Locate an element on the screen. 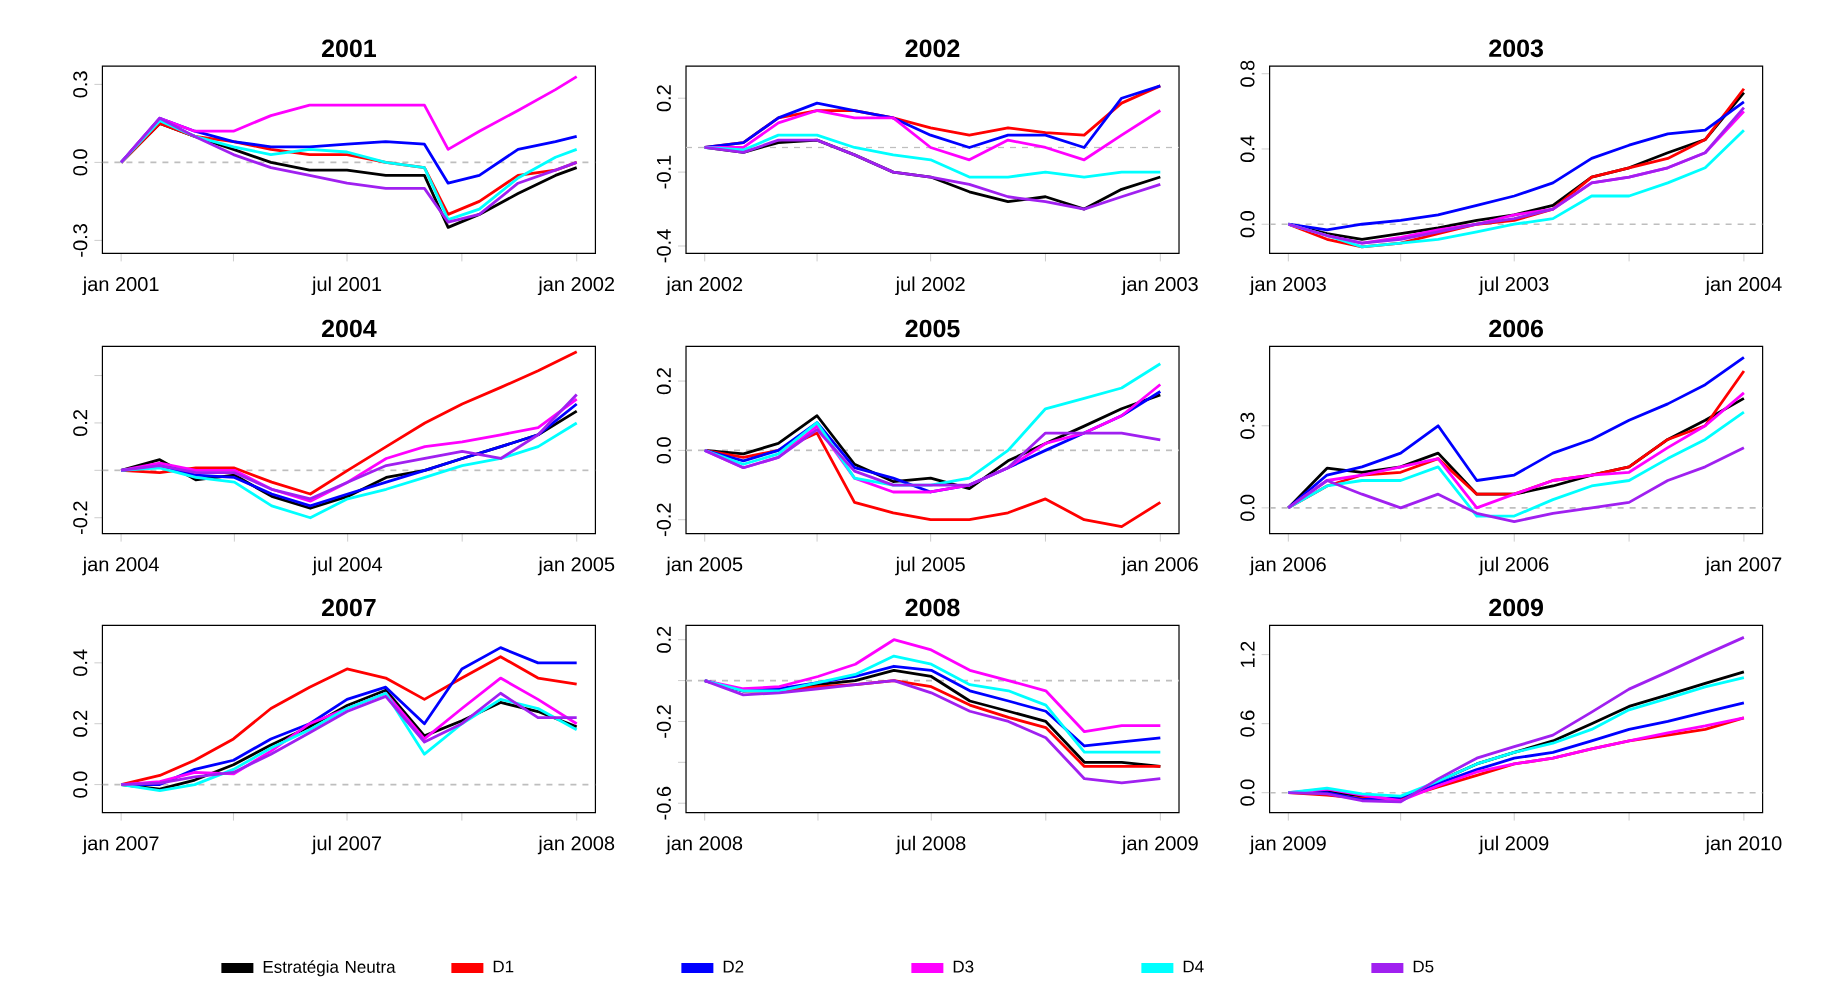 Image resolution: width=1823 pixels, height=992 pixels. legend-label: D5 is located at coordinates (1423, 966).